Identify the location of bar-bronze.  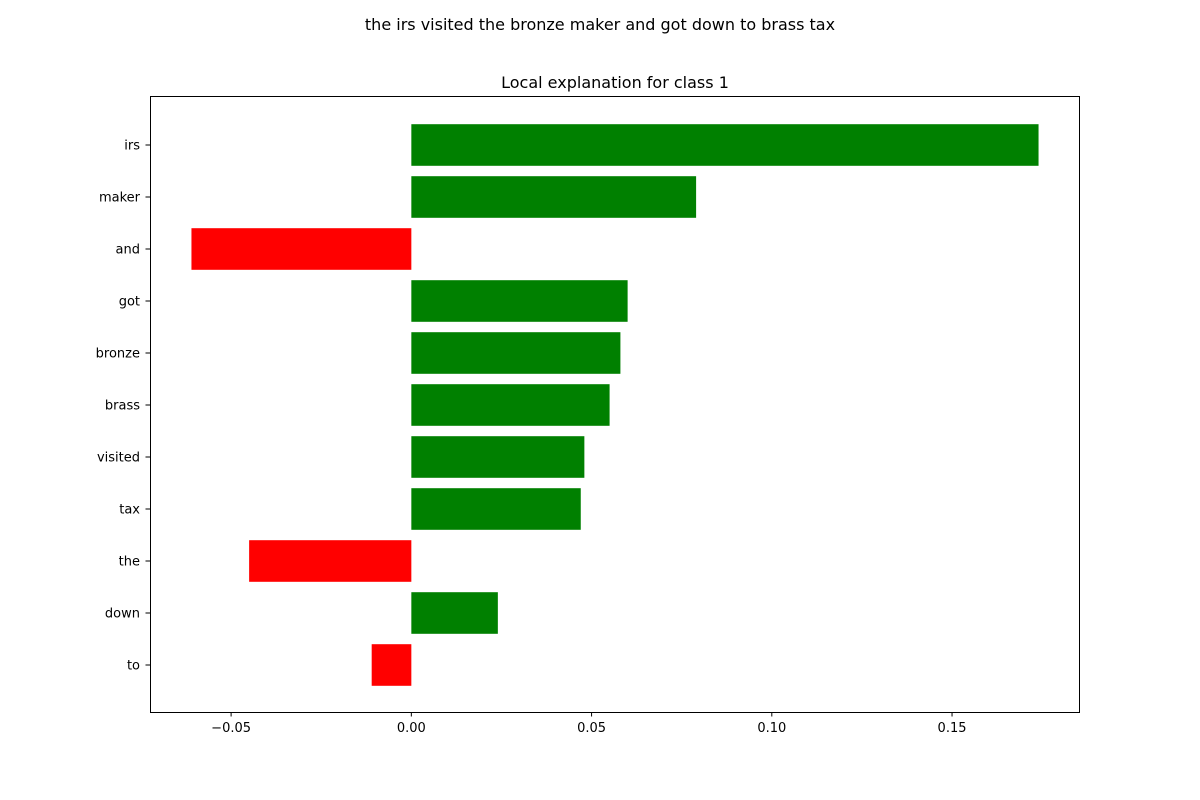
(516, 353).